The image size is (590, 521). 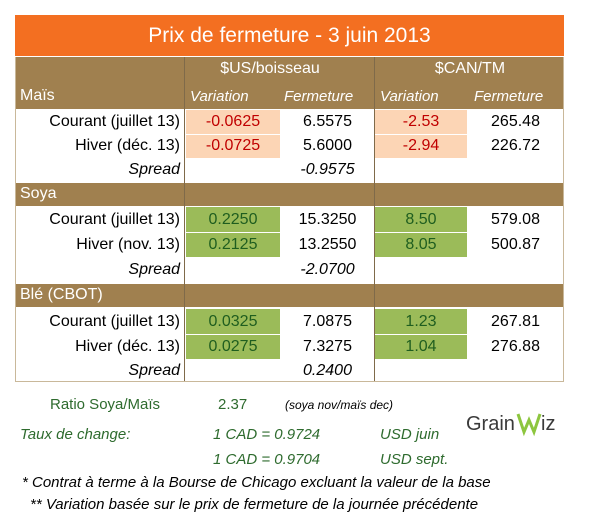 I want to click on can-variation: 1.04, so click(x=421, y=346).